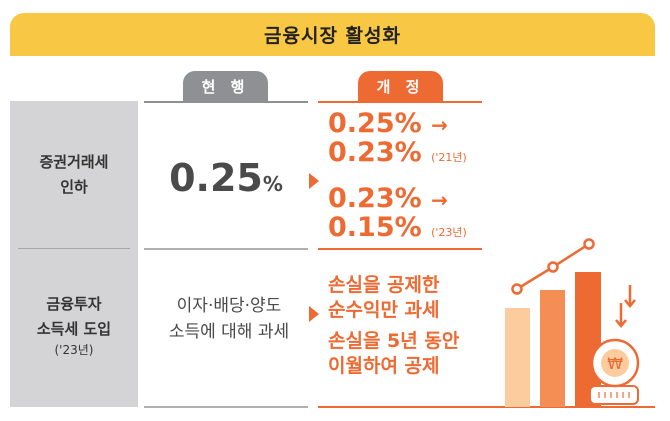  I want to click on revised-line-mid, so click(400, 249).